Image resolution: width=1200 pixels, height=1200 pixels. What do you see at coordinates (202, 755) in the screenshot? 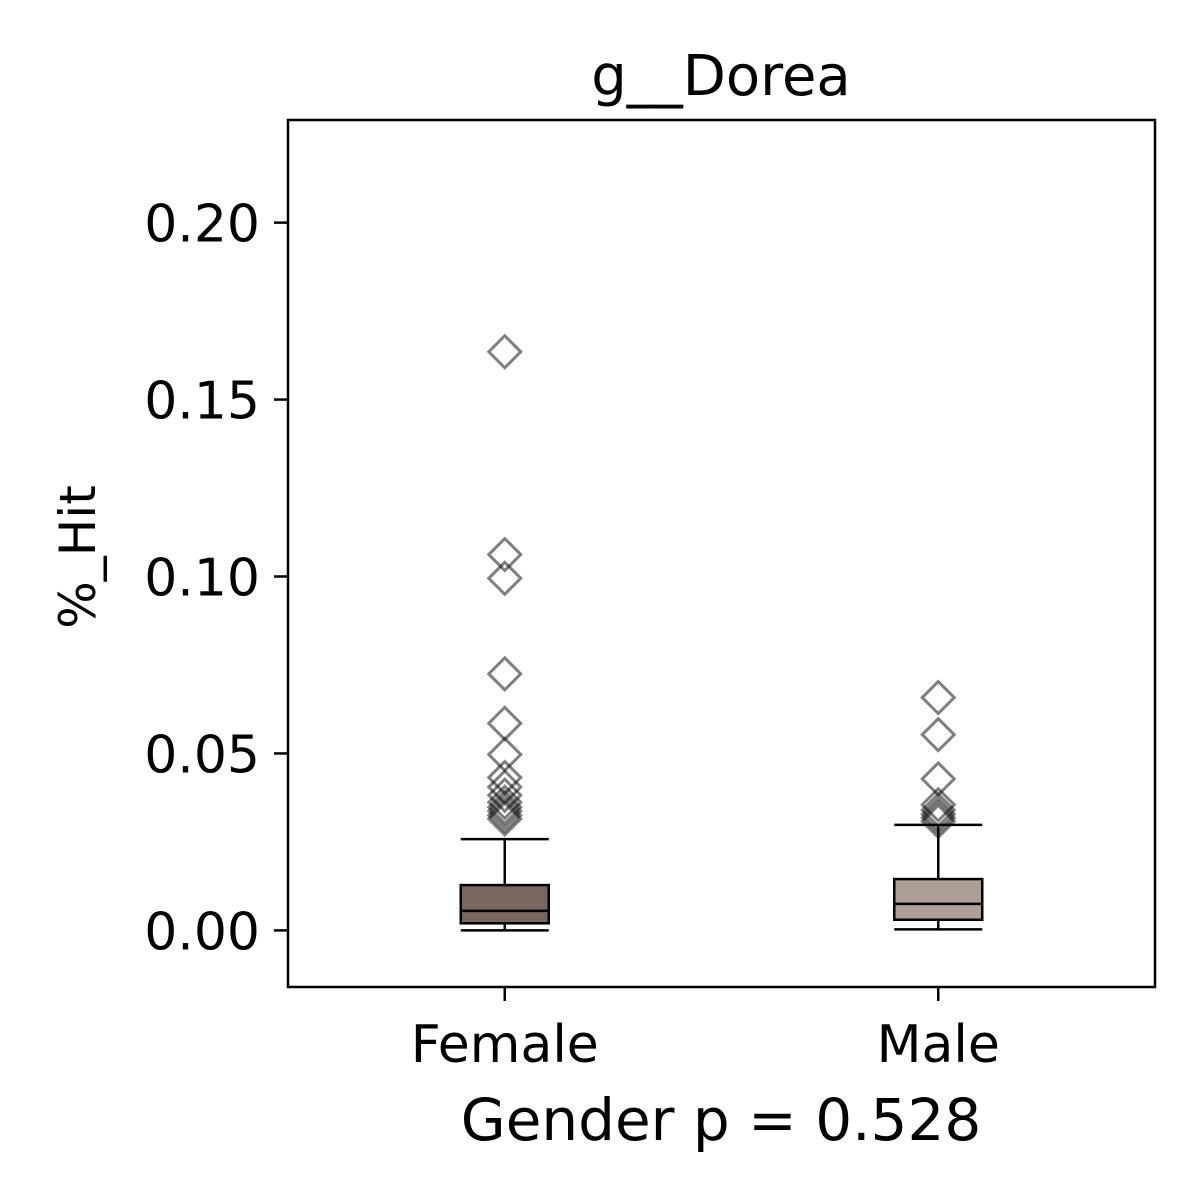
I see `y-tick-label: 0.05` at bounding box center [202, 755].